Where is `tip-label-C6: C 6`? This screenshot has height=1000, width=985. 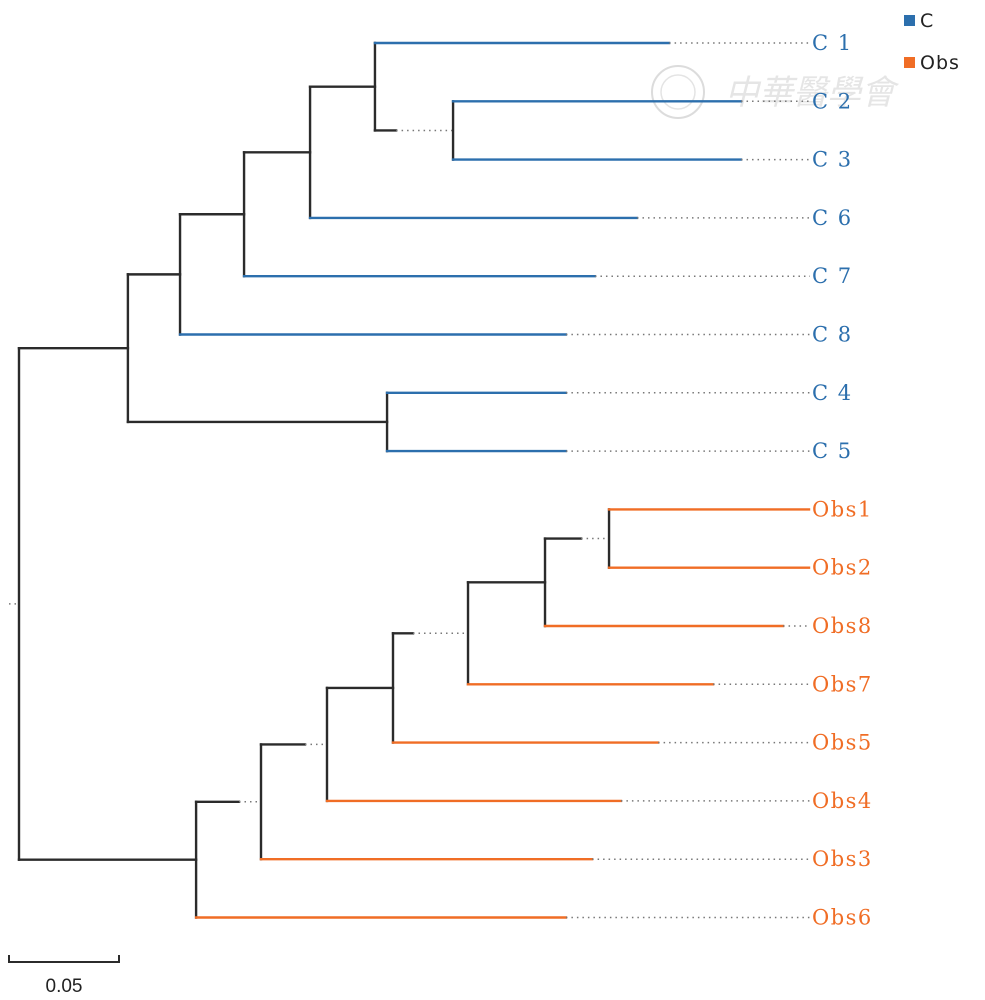
tip-label-C6: C 6 is located at coordinates (832, 218).